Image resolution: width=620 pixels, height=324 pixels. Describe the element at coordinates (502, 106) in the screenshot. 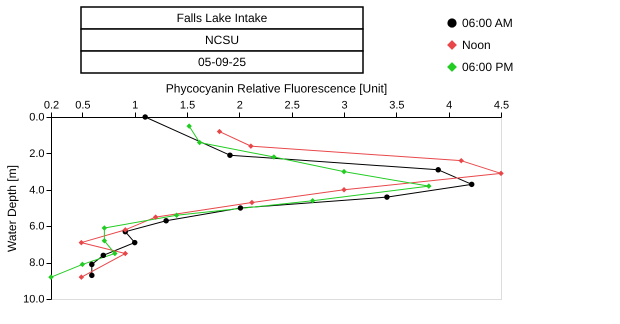

I see `x-tick-label: 4.5` at that location.